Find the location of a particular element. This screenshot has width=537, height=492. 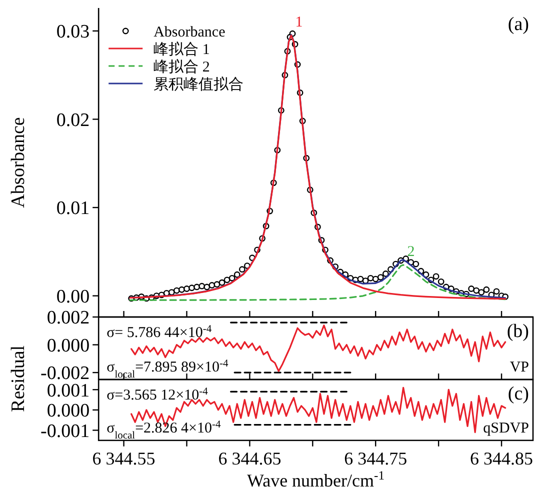

legend-label: 累积峰值拟合 is located at coordinates (199, 84).